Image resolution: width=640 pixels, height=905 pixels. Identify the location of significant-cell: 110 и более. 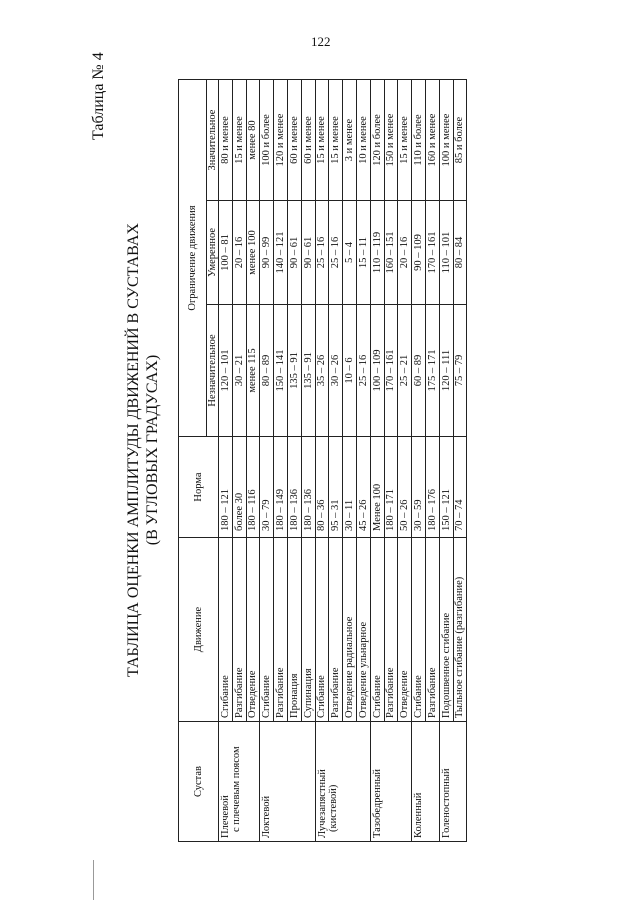
(418, 140).